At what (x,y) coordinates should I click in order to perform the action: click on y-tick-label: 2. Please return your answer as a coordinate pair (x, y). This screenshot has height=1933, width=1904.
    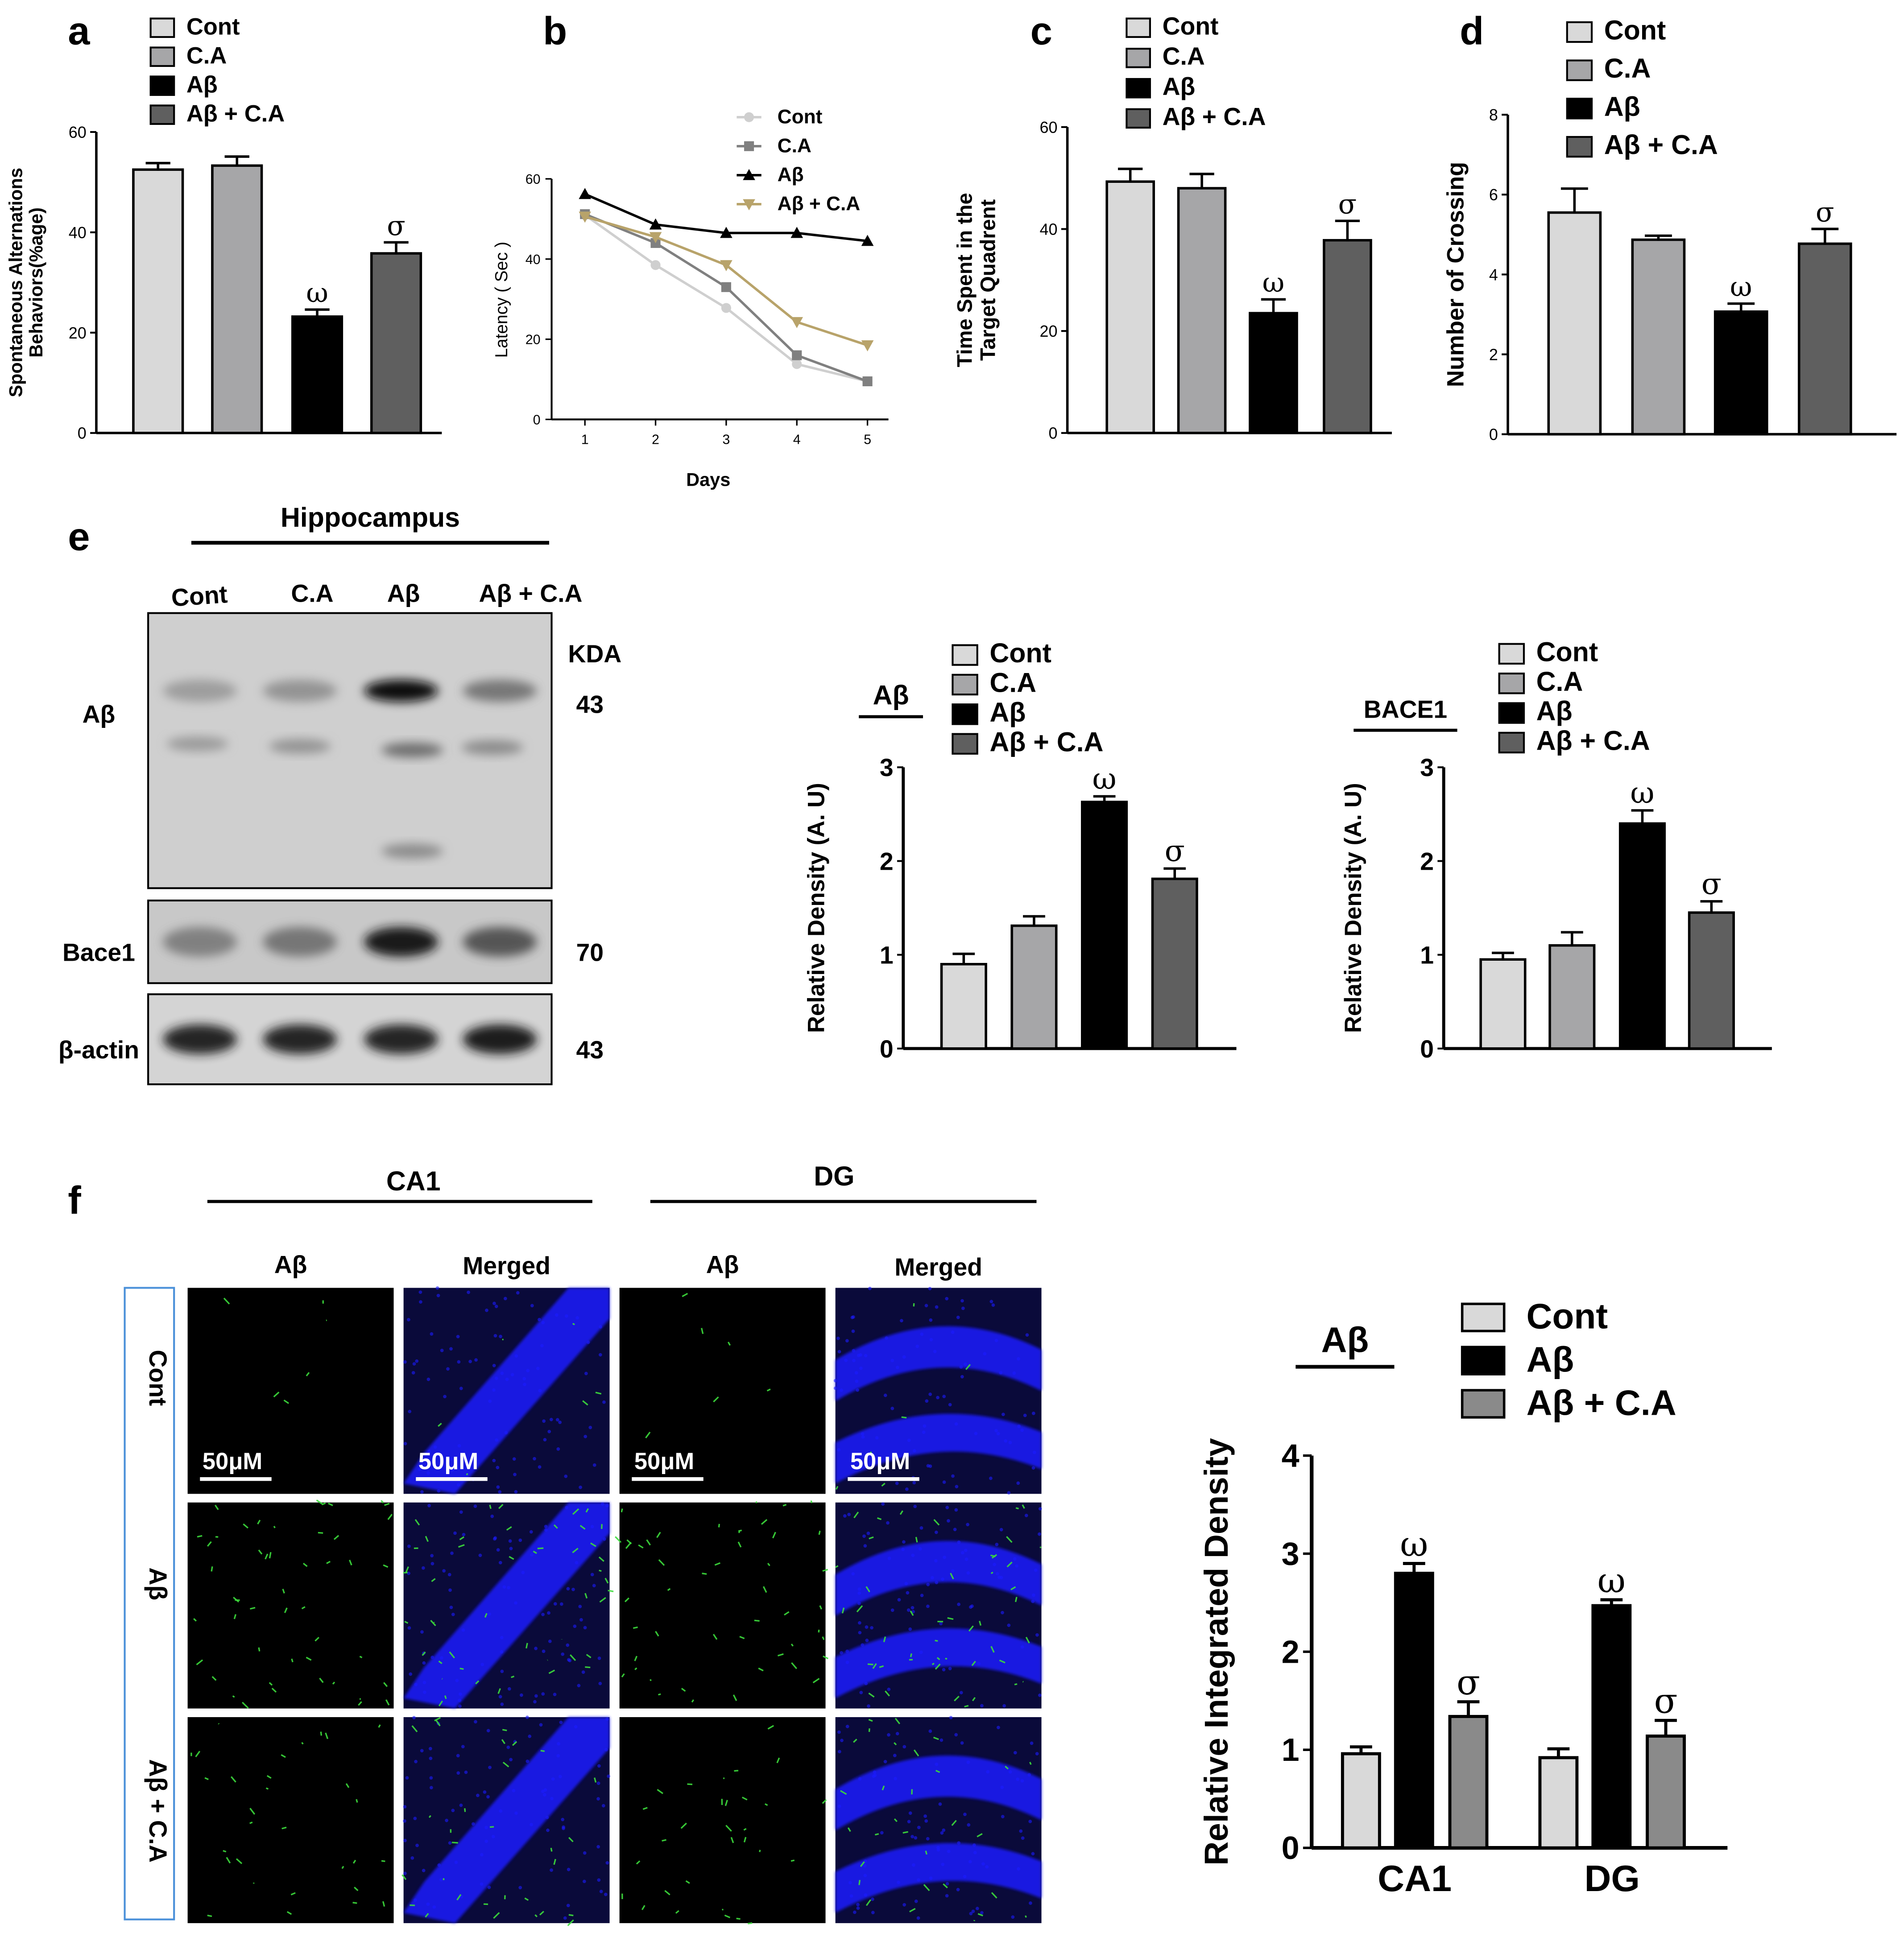
    Looking at the image, I should click on (1493, 354).